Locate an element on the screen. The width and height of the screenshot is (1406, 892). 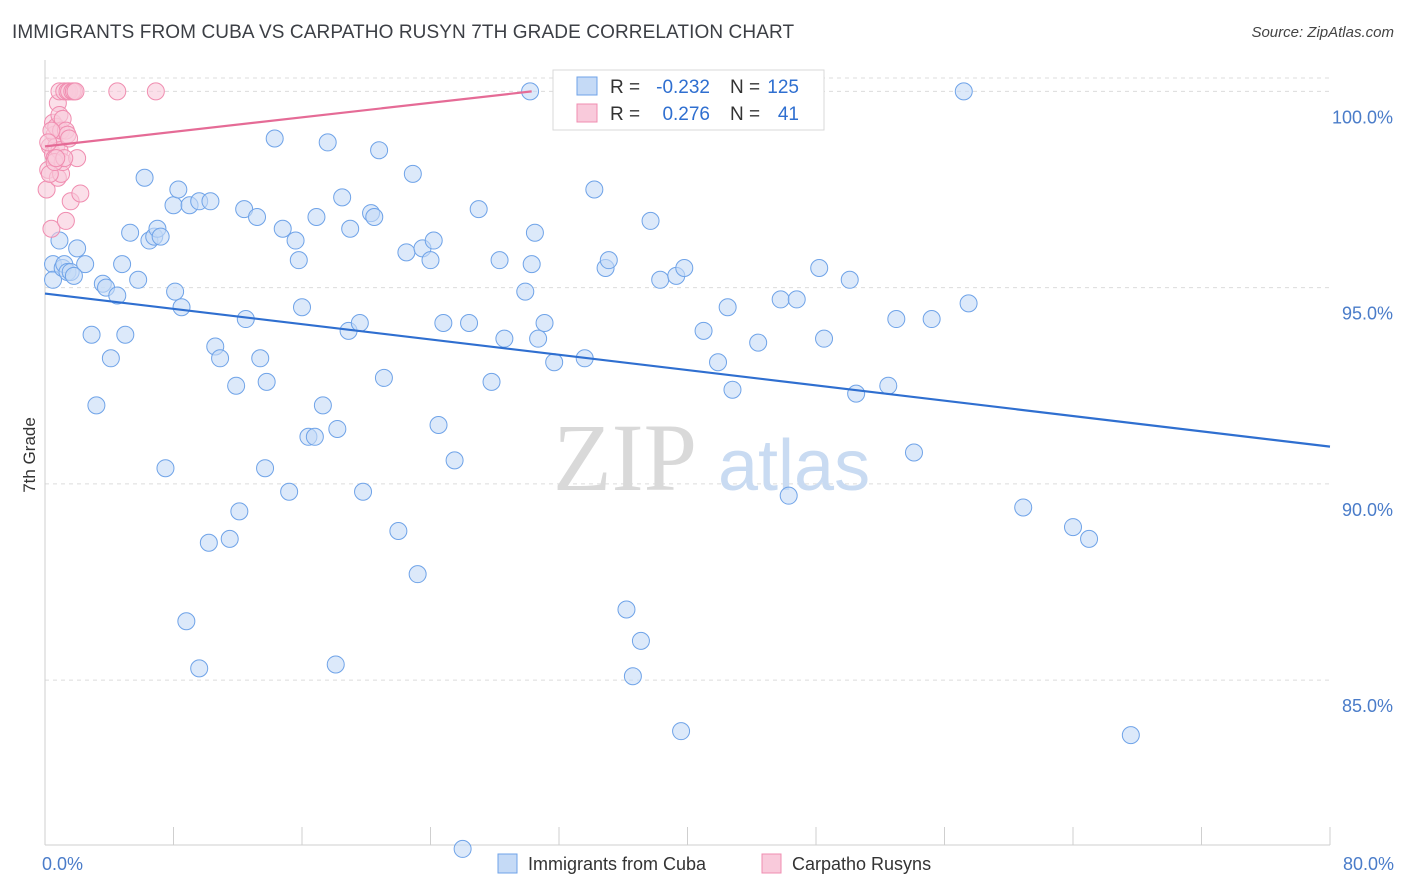
legend-r-label-cuba: R = is located at coordinates (625, 87).